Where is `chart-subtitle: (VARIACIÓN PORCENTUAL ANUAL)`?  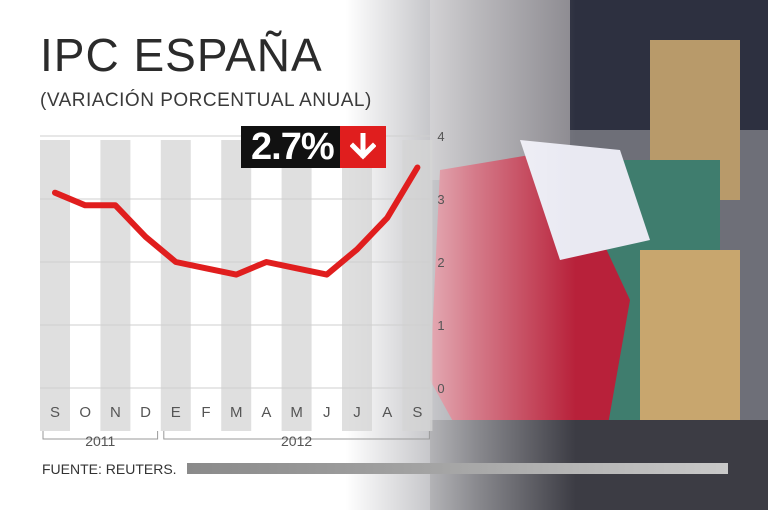 chart-subtitle: (VARIACIÓN PORCENTUAL ANUAL) is located at coordinates (206, 100).